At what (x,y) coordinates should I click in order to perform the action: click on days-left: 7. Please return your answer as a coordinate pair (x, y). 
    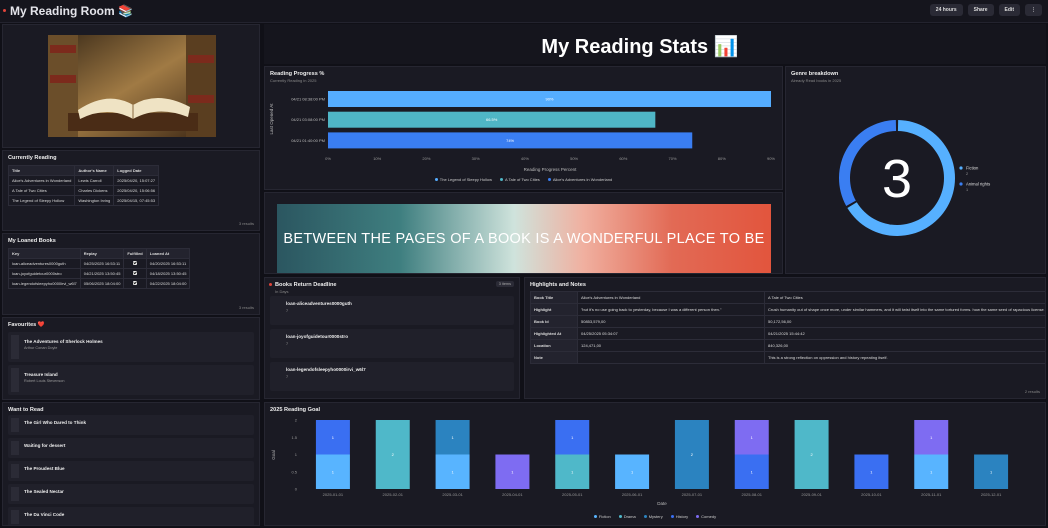
    Looking at the image, I should click on (287, 377).